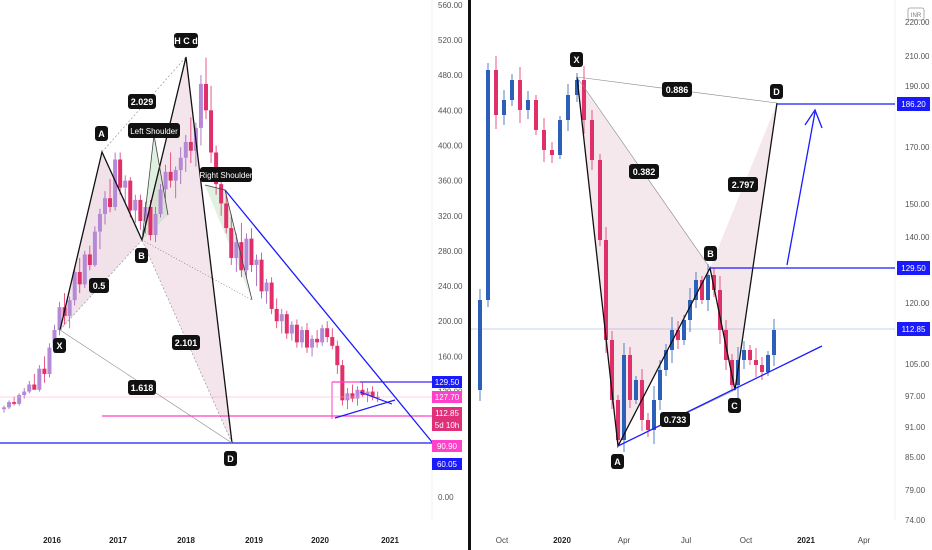 The image size is (932, 550). Describe the element at coordinates (864, 540) in the screenshot. I see `right-x-tick: Apr` at that location.